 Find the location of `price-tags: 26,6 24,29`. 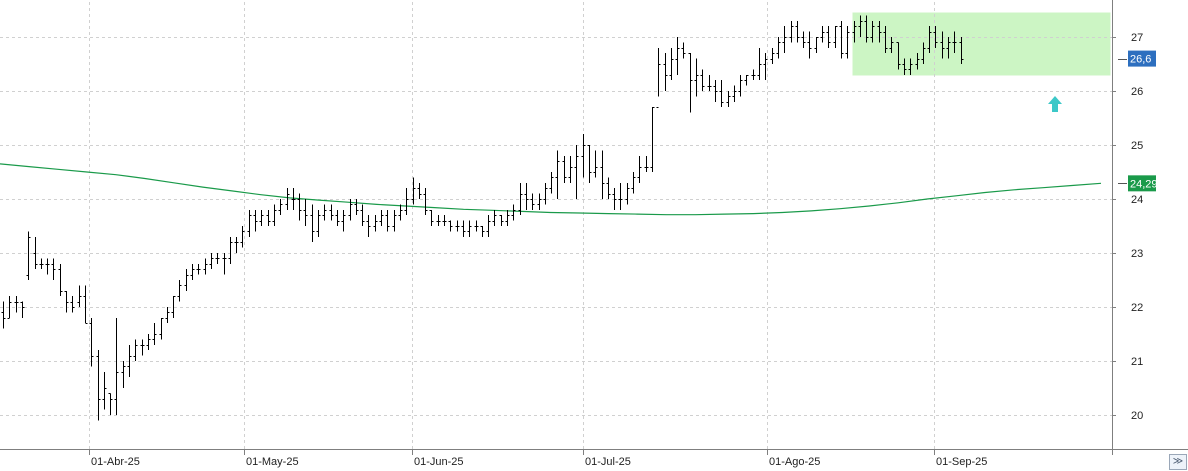

price-tags: 26,6 24,29 is located at coordinates (1138, 121).